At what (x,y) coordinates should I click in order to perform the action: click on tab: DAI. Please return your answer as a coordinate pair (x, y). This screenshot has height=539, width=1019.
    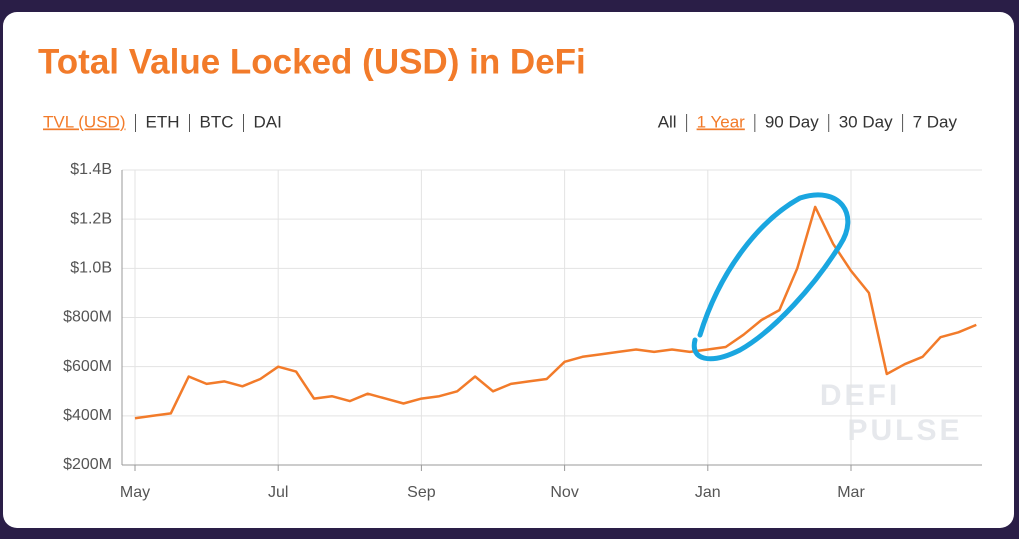
    Looking at the image, I should click on (268, 121).